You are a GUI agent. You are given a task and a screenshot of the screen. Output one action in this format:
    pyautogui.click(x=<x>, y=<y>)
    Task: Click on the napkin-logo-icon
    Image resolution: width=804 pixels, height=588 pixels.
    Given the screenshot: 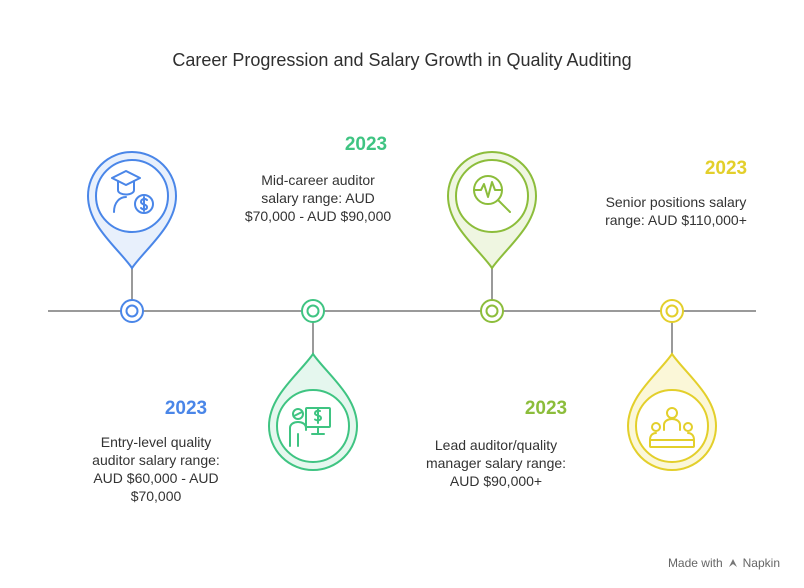 What is the action you would take?
    pyautogui.click(x=732, y=563)
    